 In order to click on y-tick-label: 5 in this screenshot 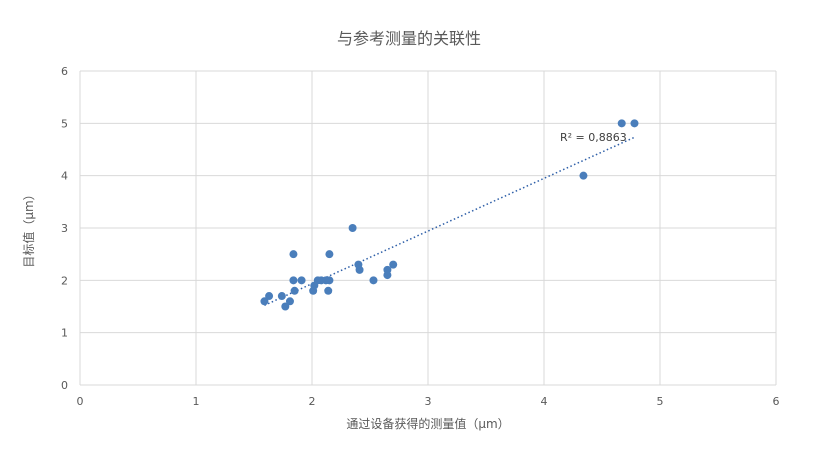, I will do `click(64, 123)`.